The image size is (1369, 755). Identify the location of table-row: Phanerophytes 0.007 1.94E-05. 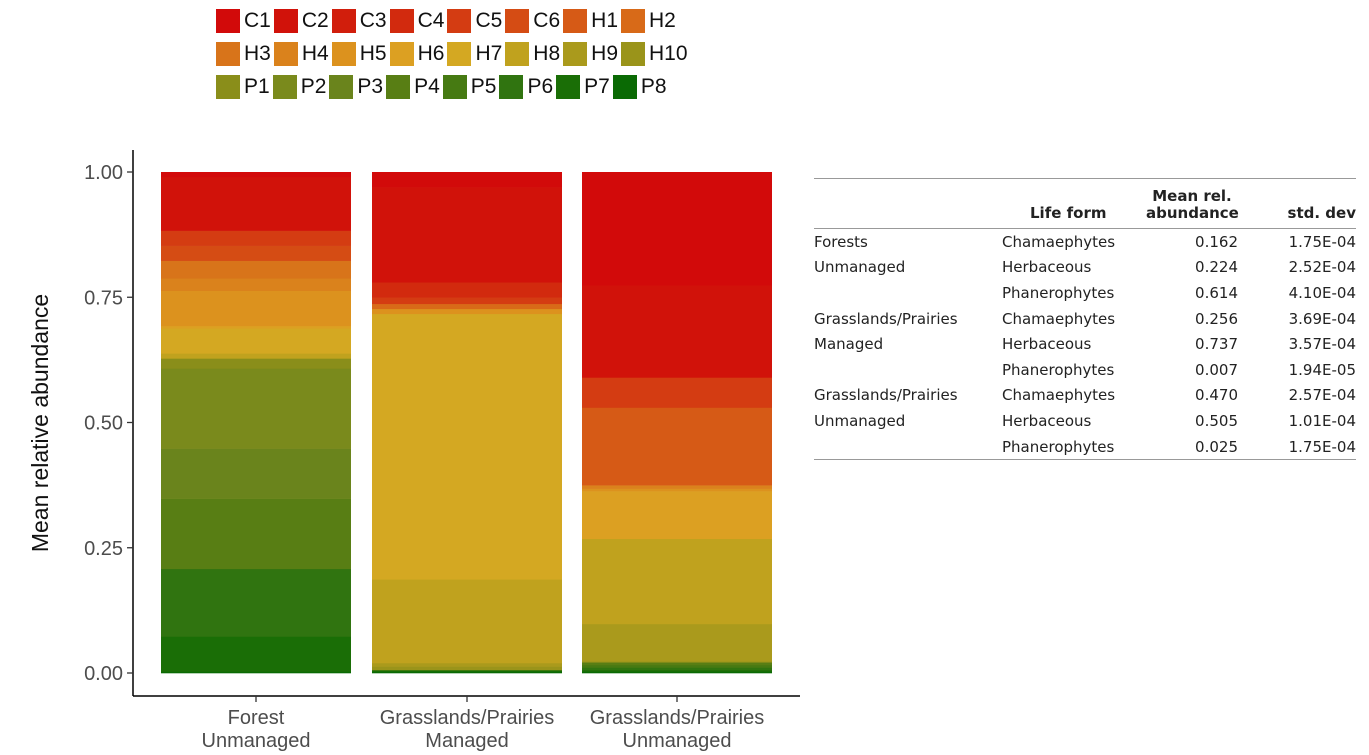
(1085, 370).